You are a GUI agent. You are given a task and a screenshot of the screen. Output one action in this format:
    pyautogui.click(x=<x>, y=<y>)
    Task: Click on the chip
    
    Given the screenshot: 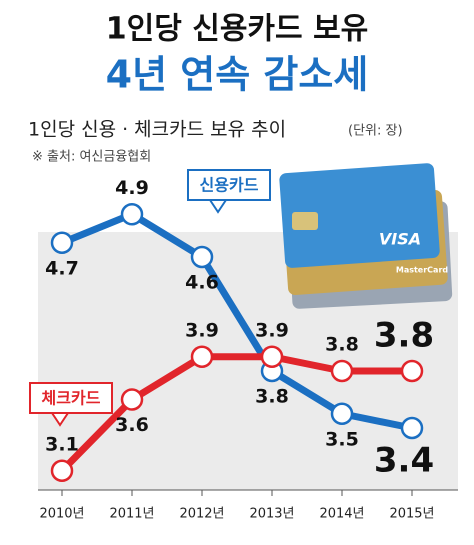 What is the action you would take?
    pyautogui.click(x=305, y=221)
    